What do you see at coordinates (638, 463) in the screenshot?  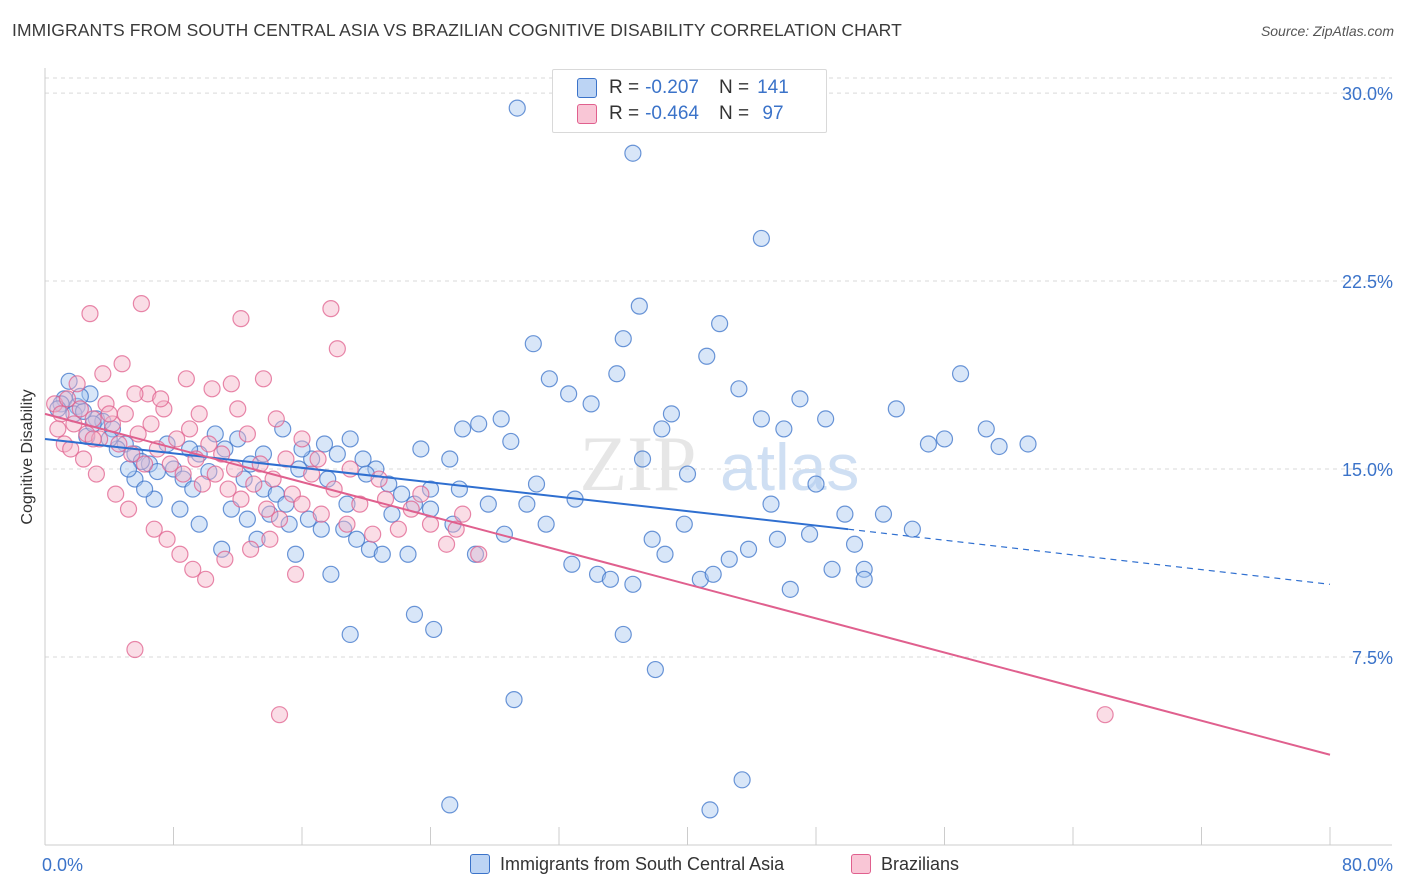 I see `watermark-zip: ZIP` at bounding box center [638, 463].